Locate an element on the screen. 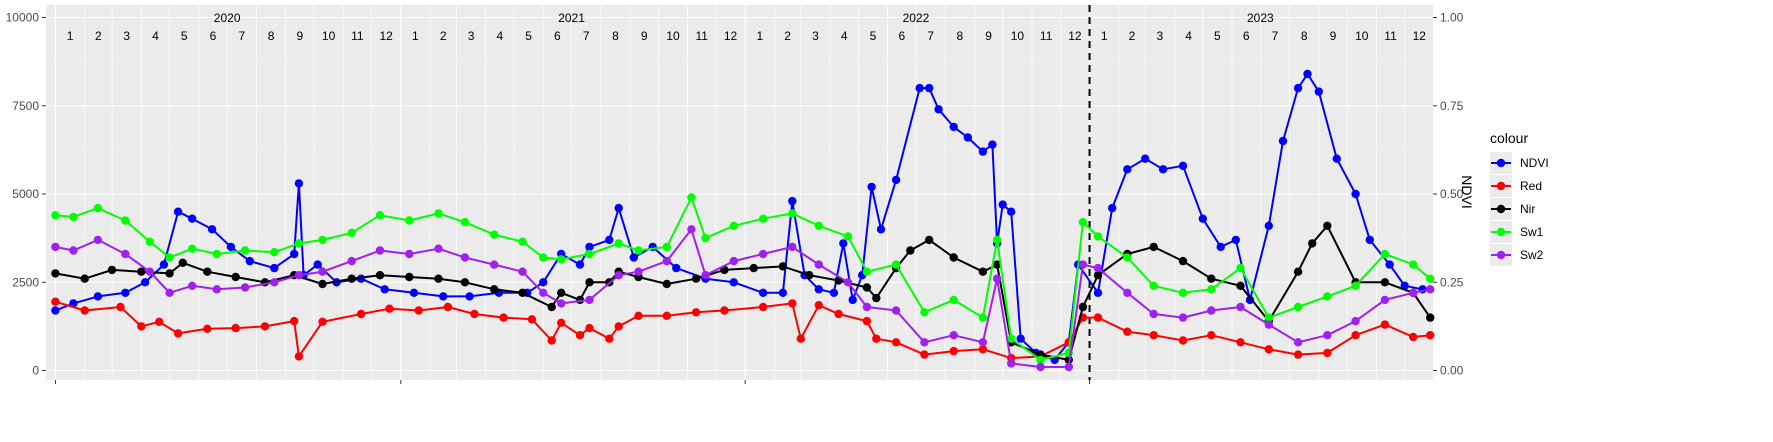 The width and height of the screenshot is (1773, 442). month-label: 7 is located at coordinates (930, 36).